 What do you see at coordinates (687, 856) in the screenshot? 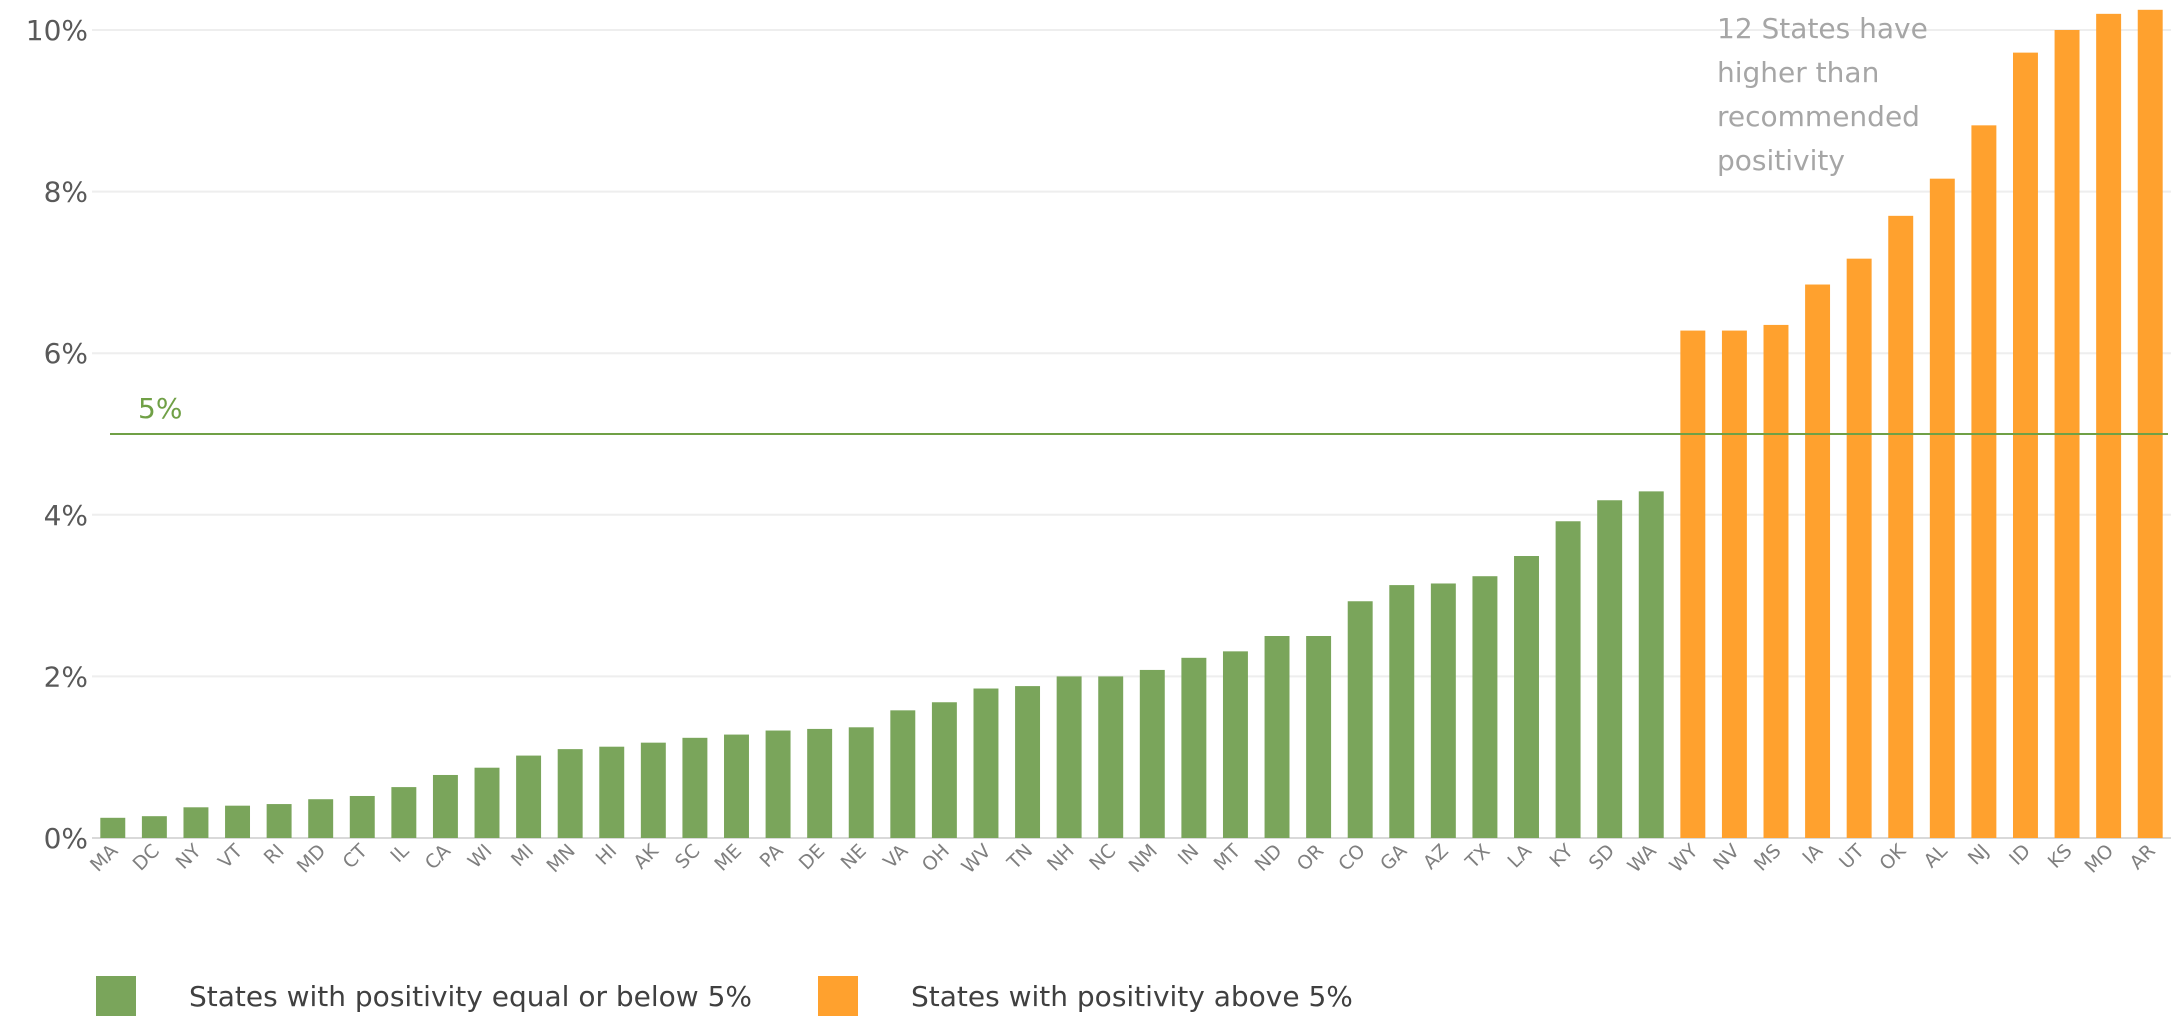
I see `x-tick-label: SC` at bounding box center [687, 856].